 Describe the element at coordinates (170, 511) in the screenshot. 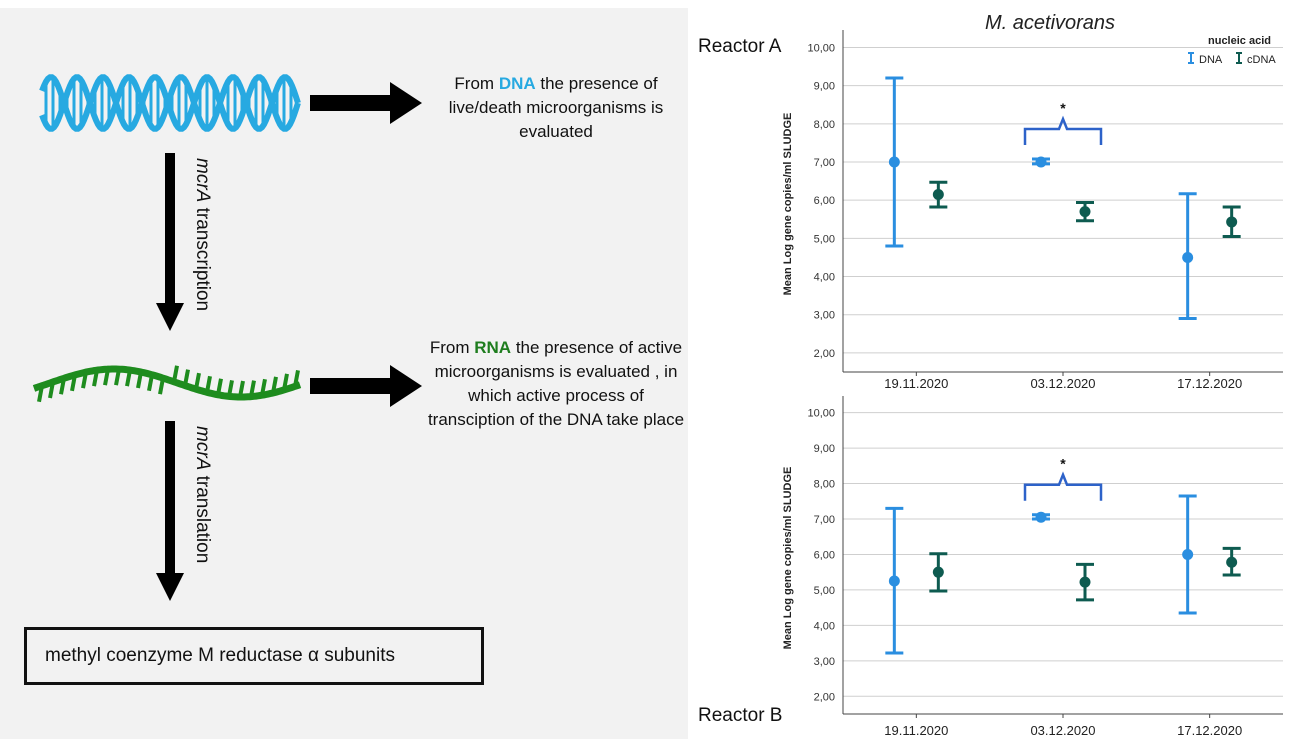

I see `translation-arrow-icon` at that location.